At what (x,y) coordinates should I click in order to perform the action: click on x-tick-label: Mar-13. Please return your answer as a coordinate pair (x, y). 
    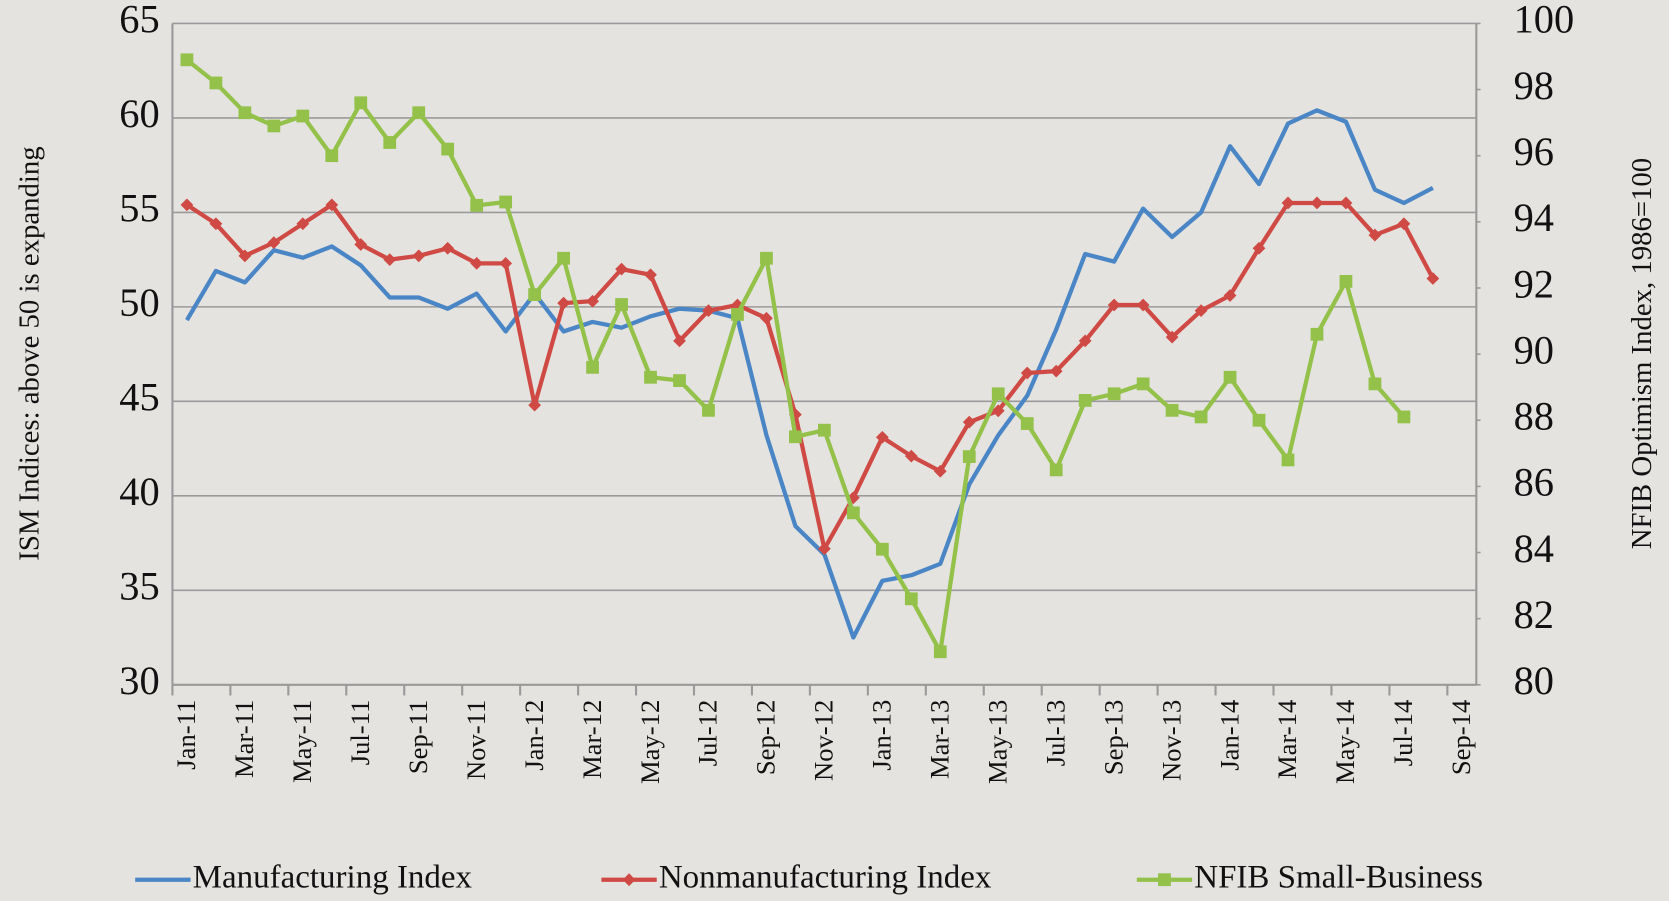
    Looking at the image, I should click on (940, 739).